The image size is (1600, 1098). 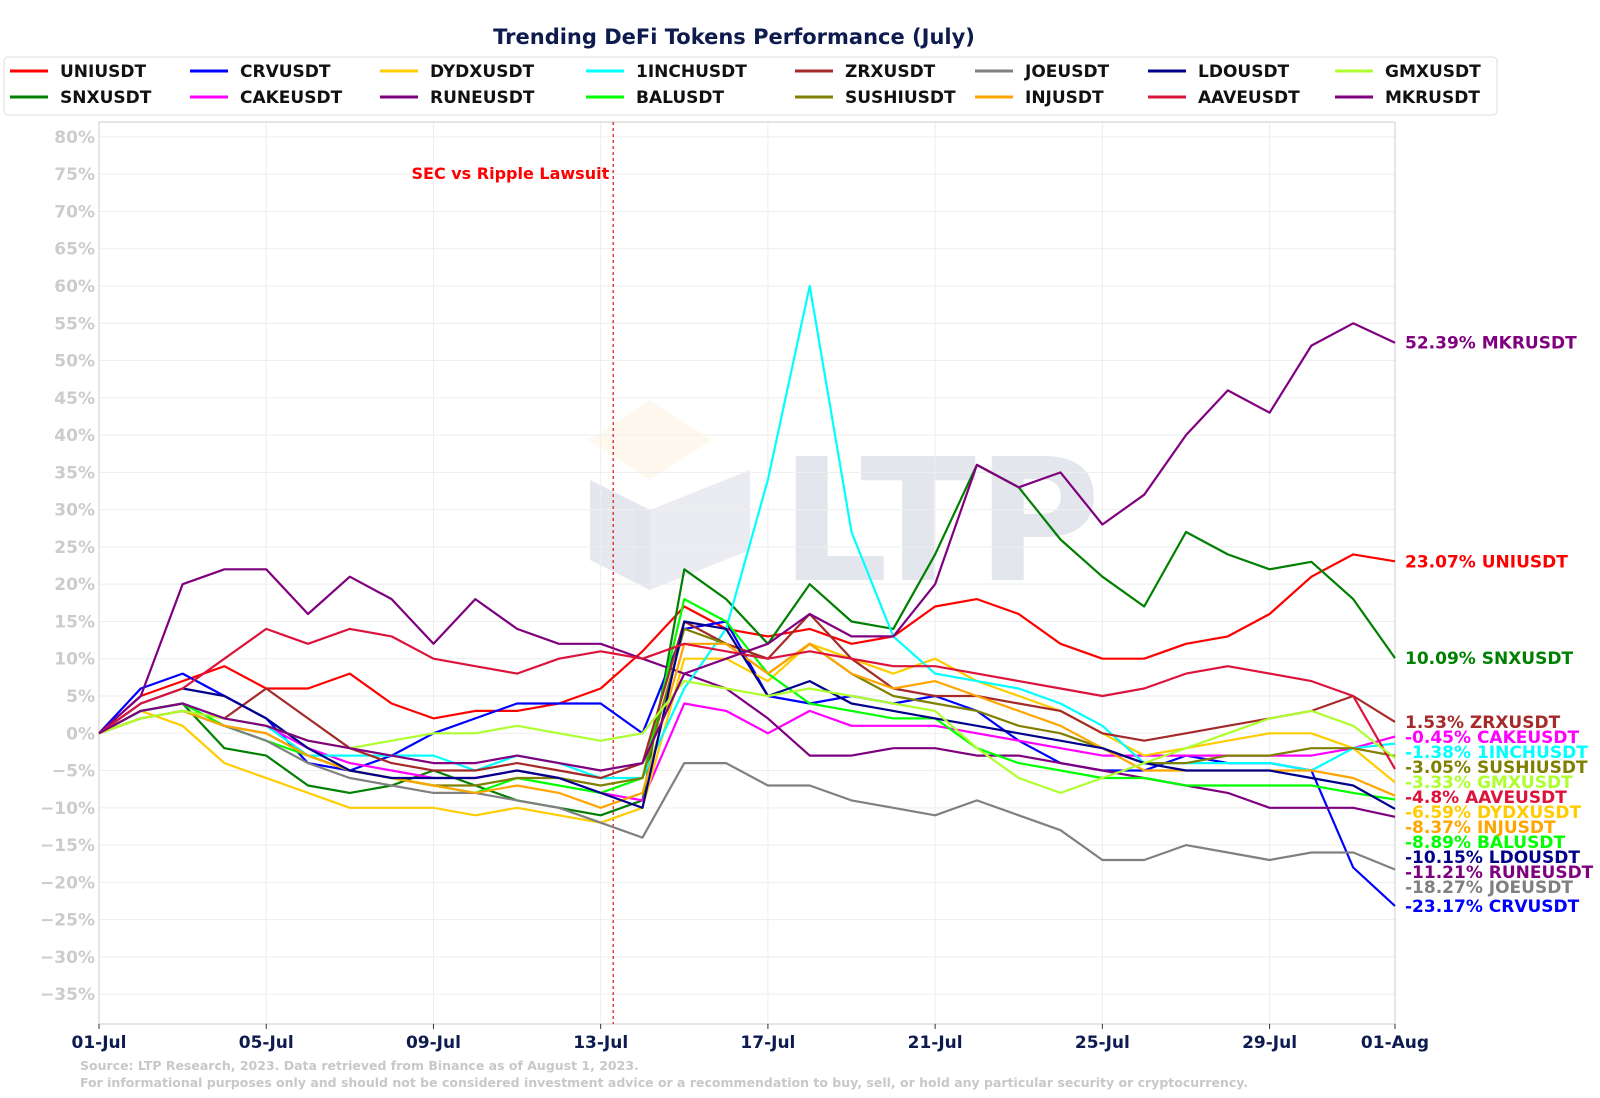 I want to click on series-line-injusdt, so click(x=747, y=725).